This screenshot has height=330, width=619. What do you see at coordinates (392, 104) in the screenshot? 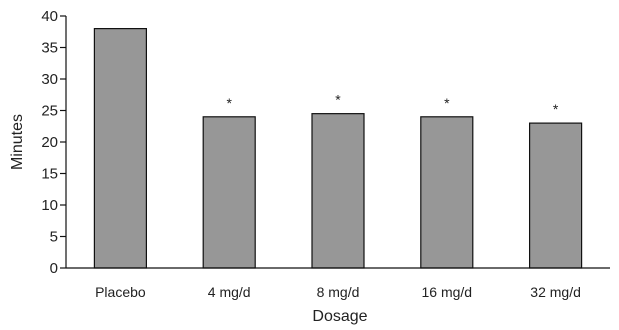
I see `annotations-group: * * * *` at bounding box center [392, 104].